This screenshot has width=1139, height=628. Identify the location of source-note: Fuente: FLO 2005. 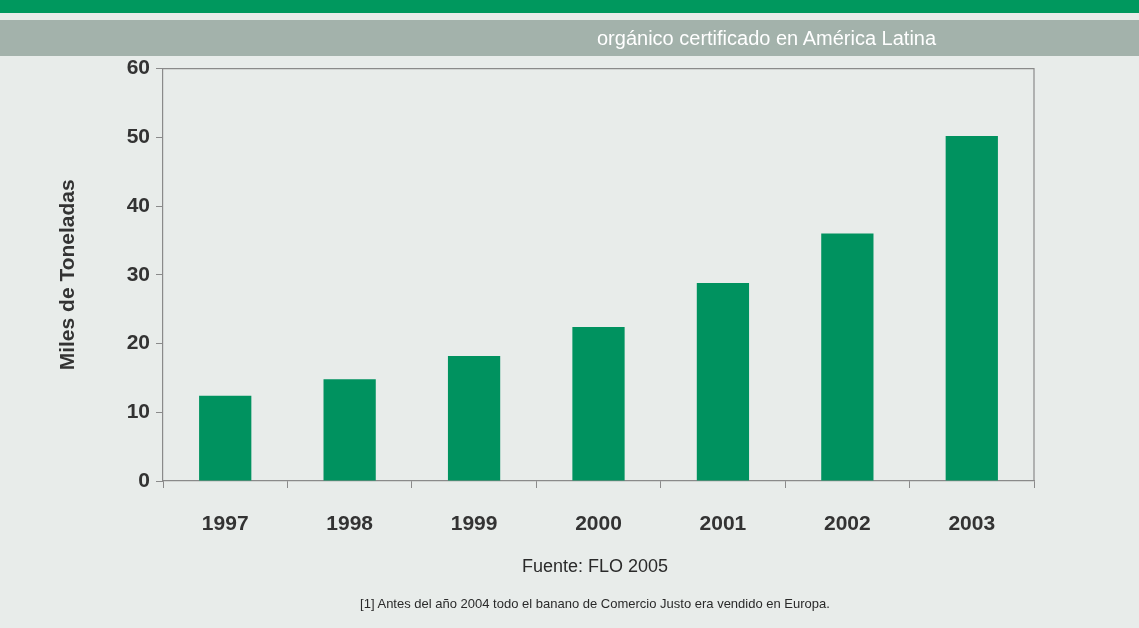
(595, 566).